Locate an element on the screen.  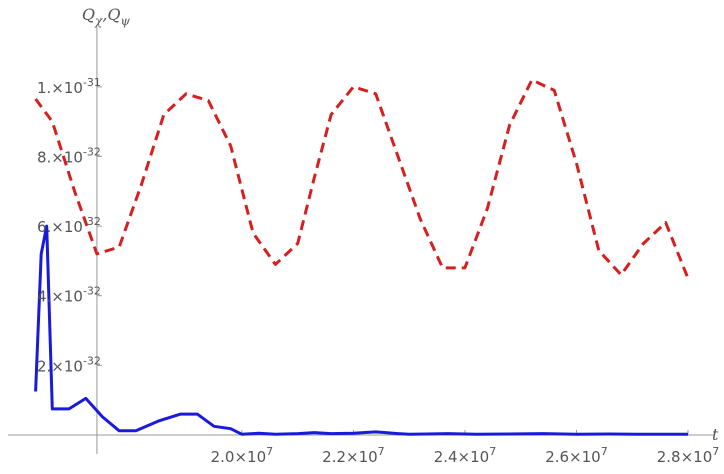
x-tick-label: 2.6×107 is located at coordinates (576, 455).